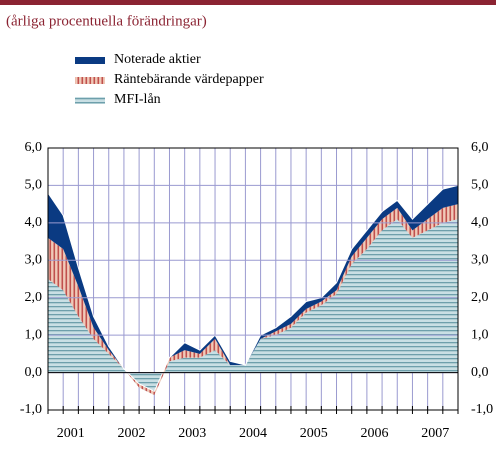 The width and height of the screenshot is (496, 470). What do you see at coordinates (480, 372) in the screenshot?
I see `y2-tick-label: 0,0` at bounding box center [480, 372].